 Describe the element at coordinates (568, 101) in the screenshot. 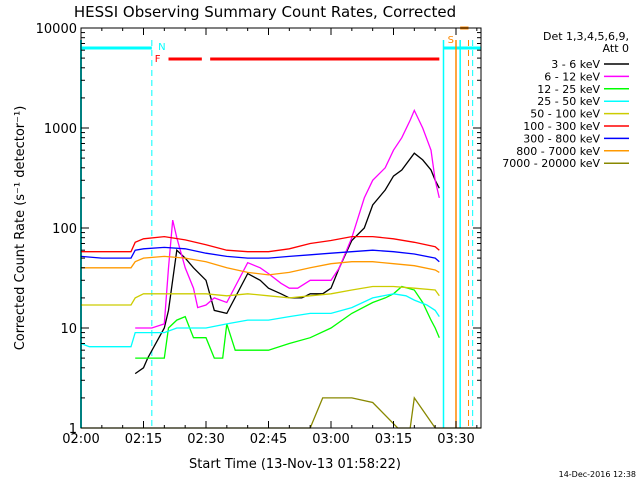

I see `legend-label: 25 - 50 keV` at that location.